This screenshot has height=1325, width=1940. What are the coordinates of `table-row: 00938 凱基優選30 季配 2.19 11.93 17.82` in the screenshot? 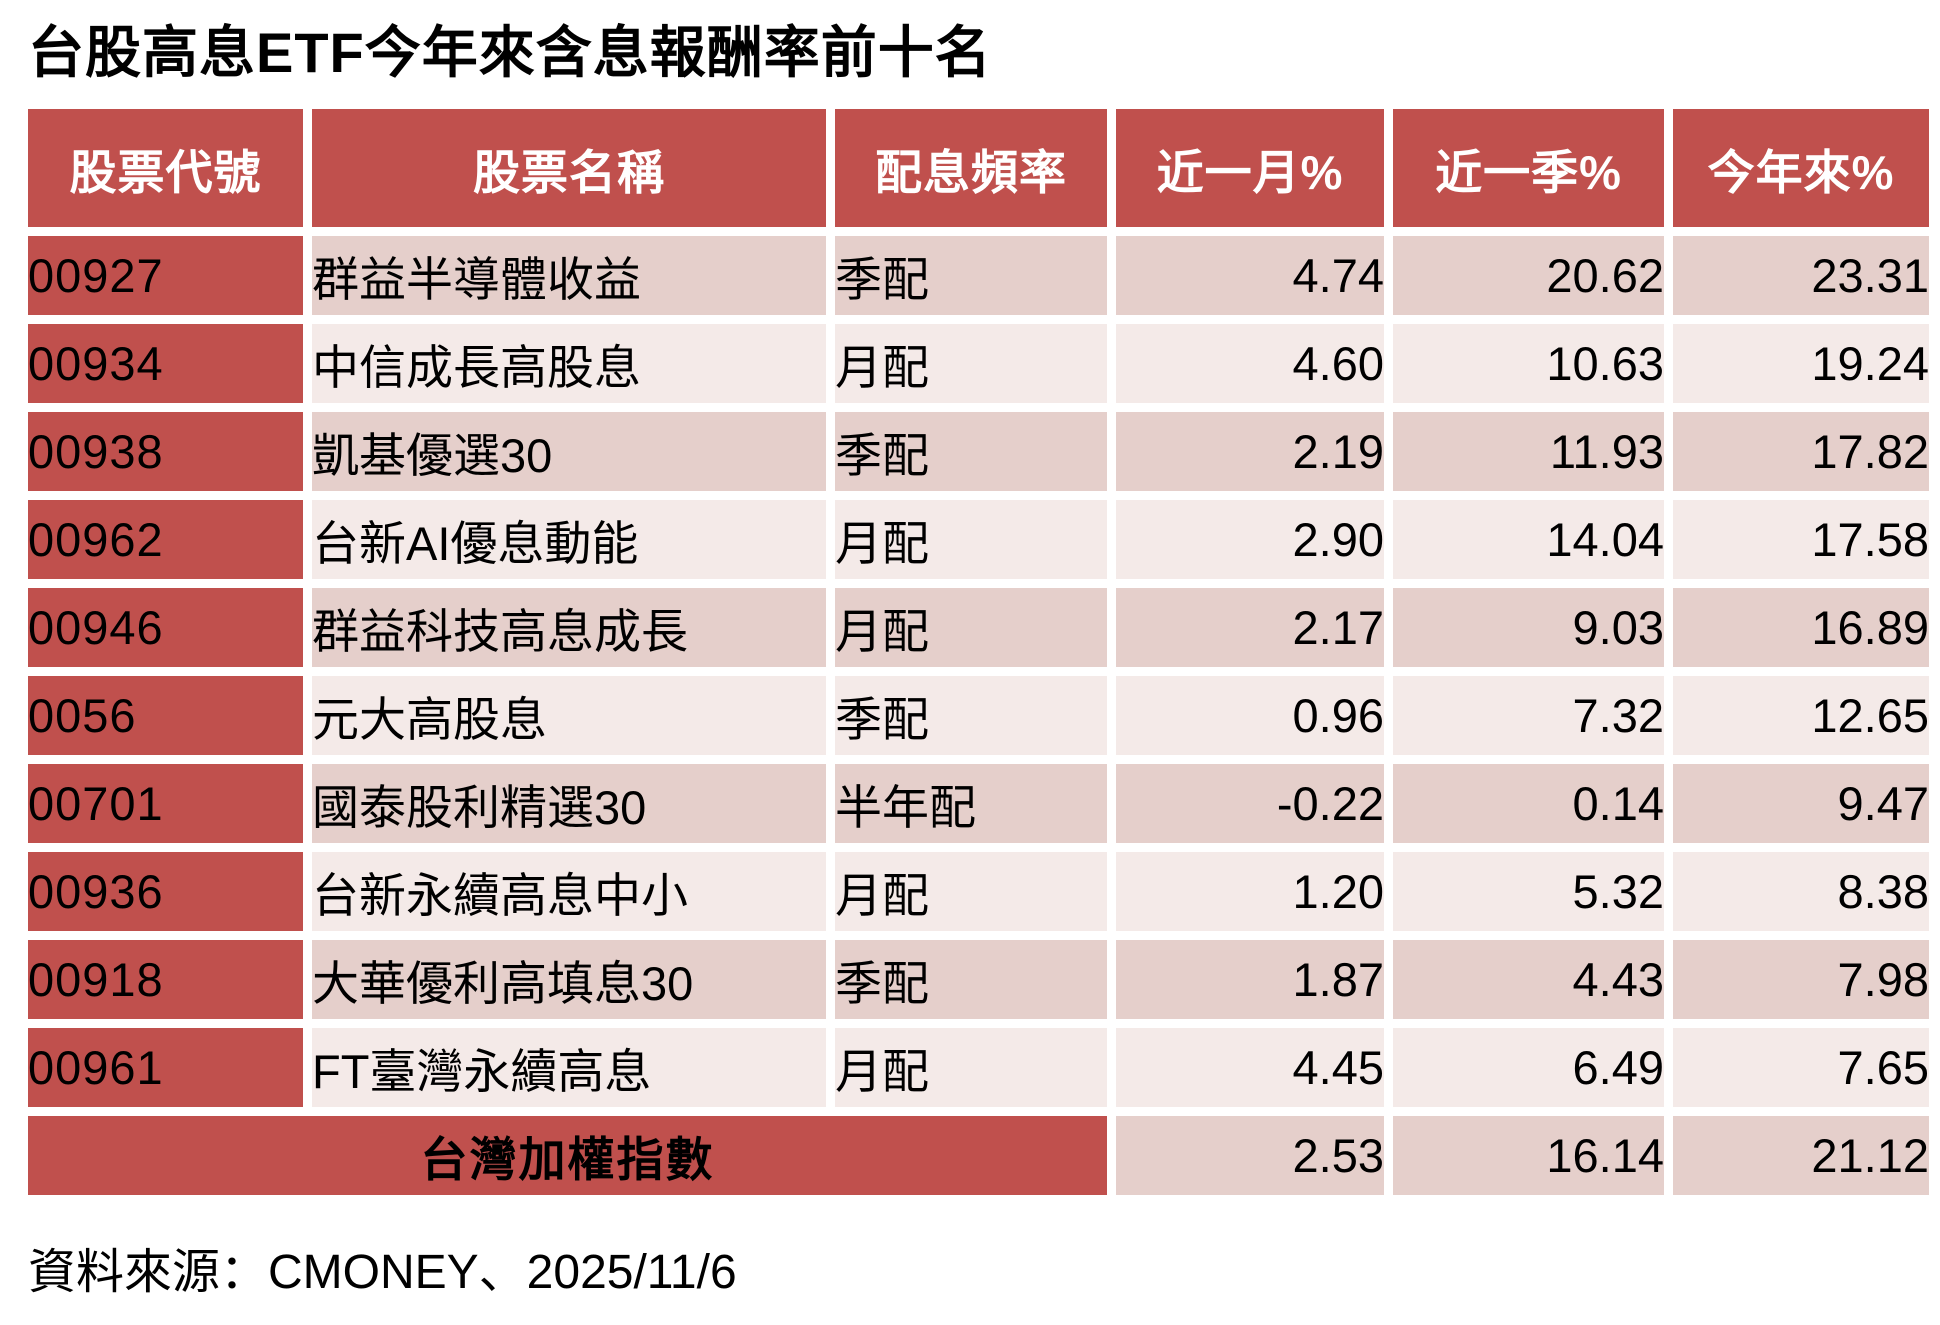 It's located at (978, 451).